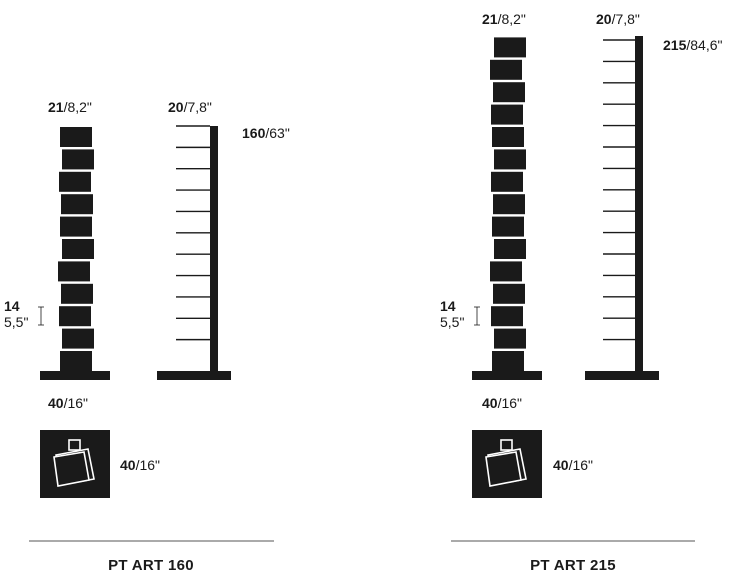  I want to click on model-name: PT ART 160, so click(151, 565).